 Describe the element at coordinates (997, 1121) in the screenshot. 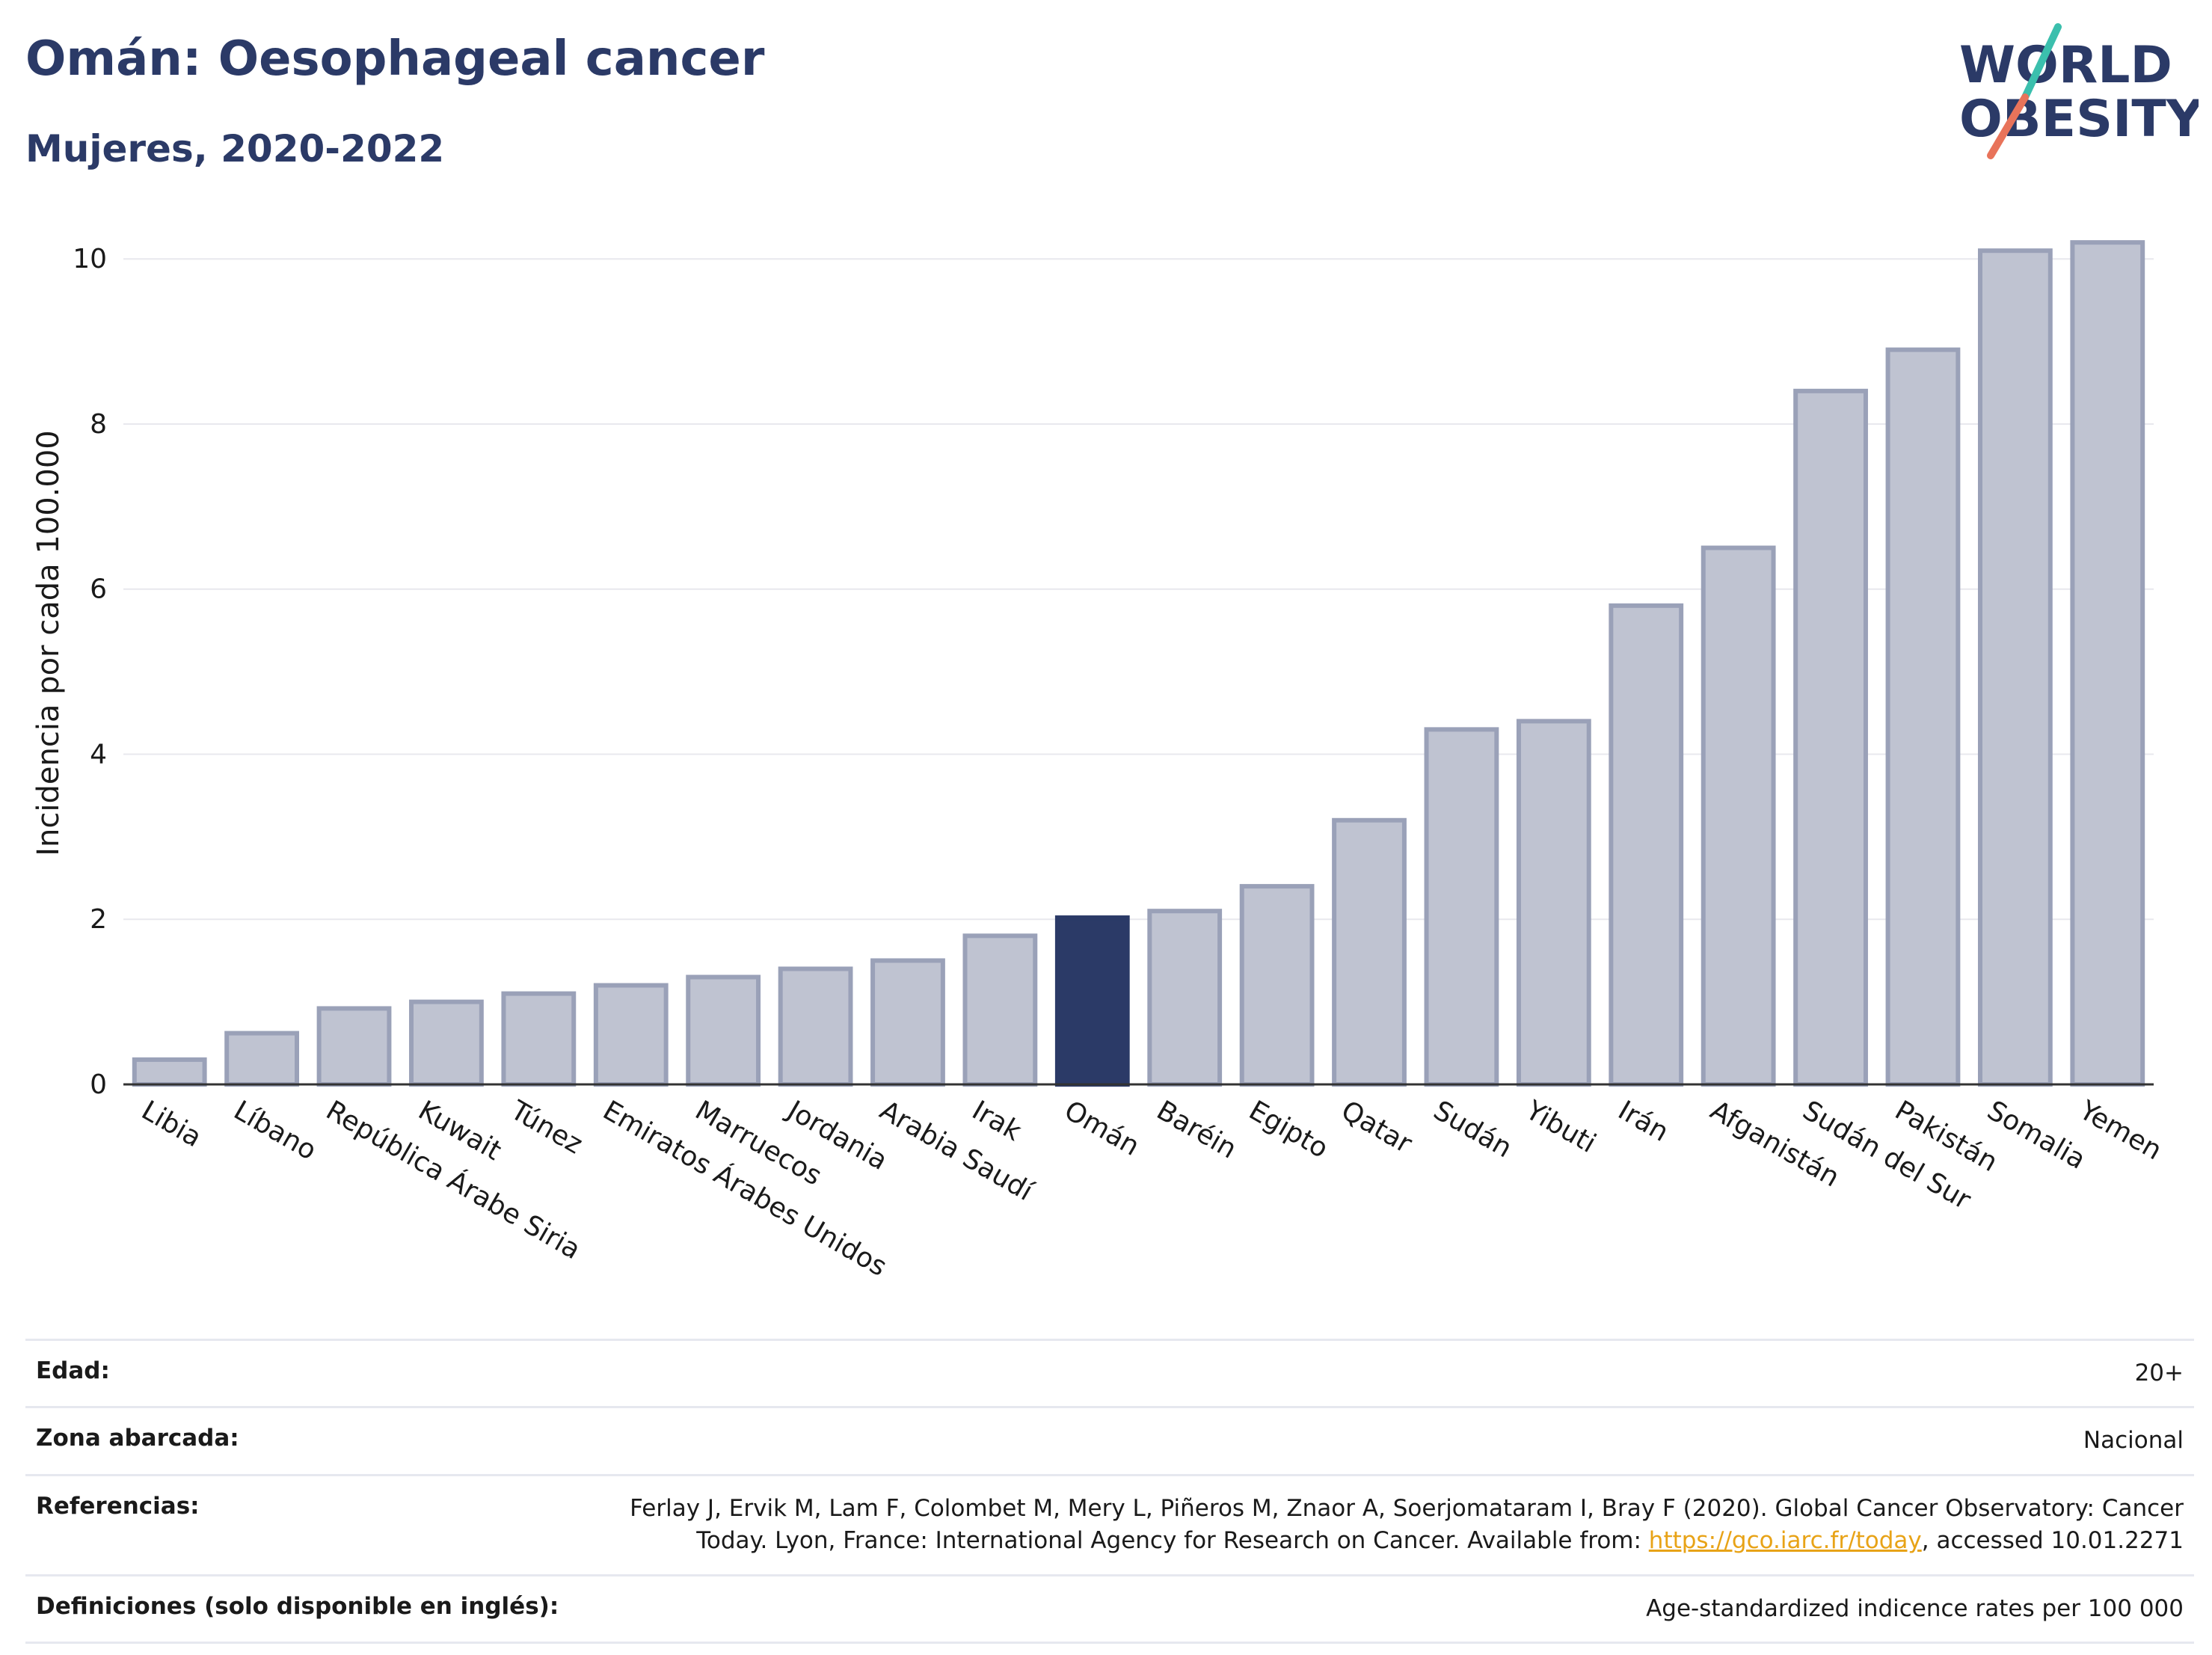

I see `x-tick-label: Irak` at that location.